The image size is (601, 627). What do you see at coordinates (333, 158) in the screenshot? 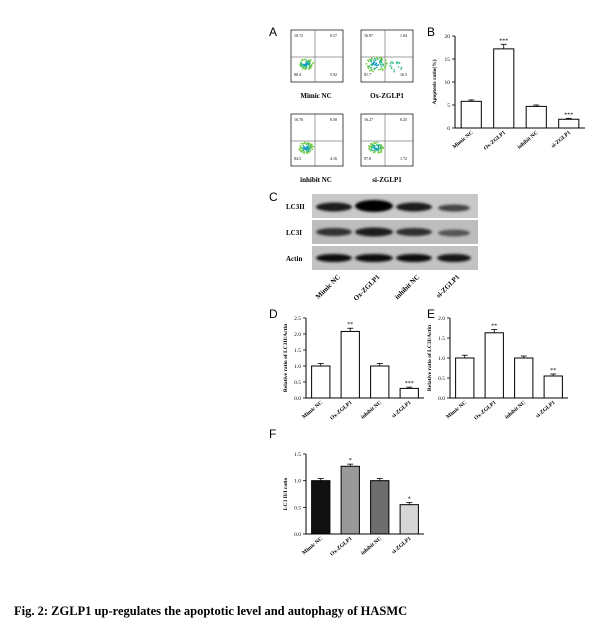
I see `flow-quadrant-value: 4.16` at bounding box center [333, 158].